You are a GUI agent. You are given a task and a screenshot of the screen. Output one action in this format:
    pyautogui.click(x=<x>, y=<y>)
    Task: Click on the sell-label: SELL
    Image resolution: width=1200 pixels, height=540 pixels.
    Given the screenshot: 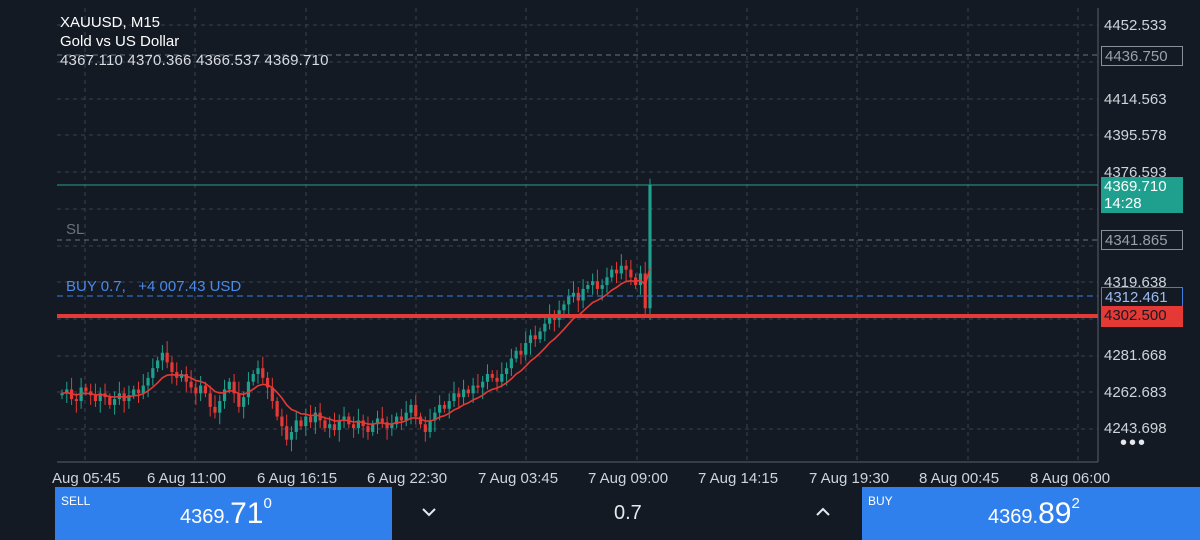 What is the action you would take?
    pyautogui.click(x=76, y=501)
    